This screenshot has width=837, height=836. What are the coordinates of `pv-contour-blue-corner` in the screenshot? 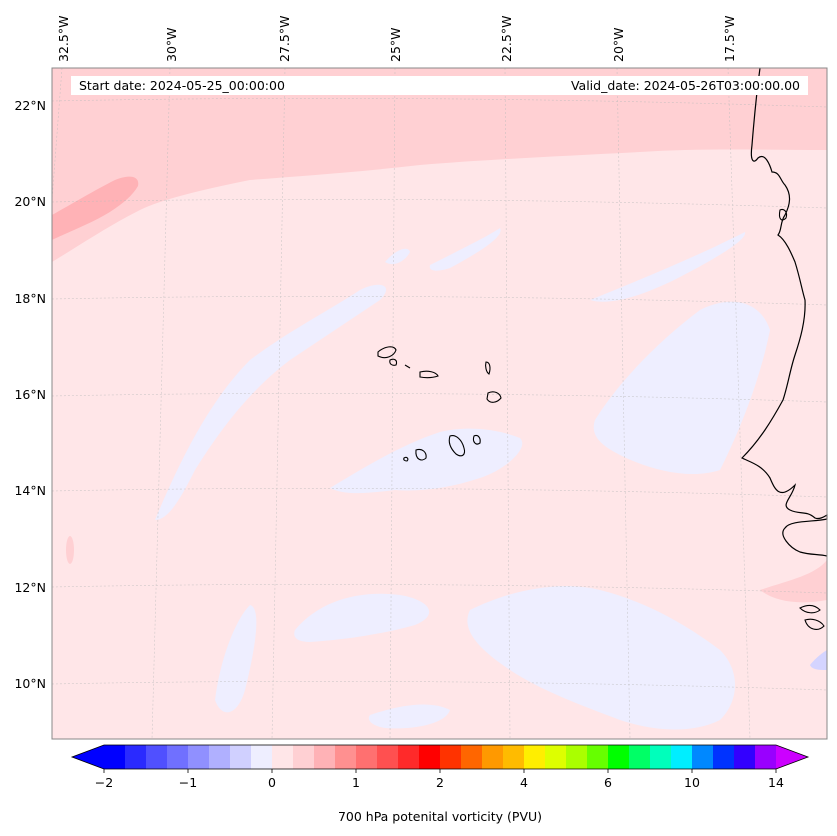 It's located at (818, 660).